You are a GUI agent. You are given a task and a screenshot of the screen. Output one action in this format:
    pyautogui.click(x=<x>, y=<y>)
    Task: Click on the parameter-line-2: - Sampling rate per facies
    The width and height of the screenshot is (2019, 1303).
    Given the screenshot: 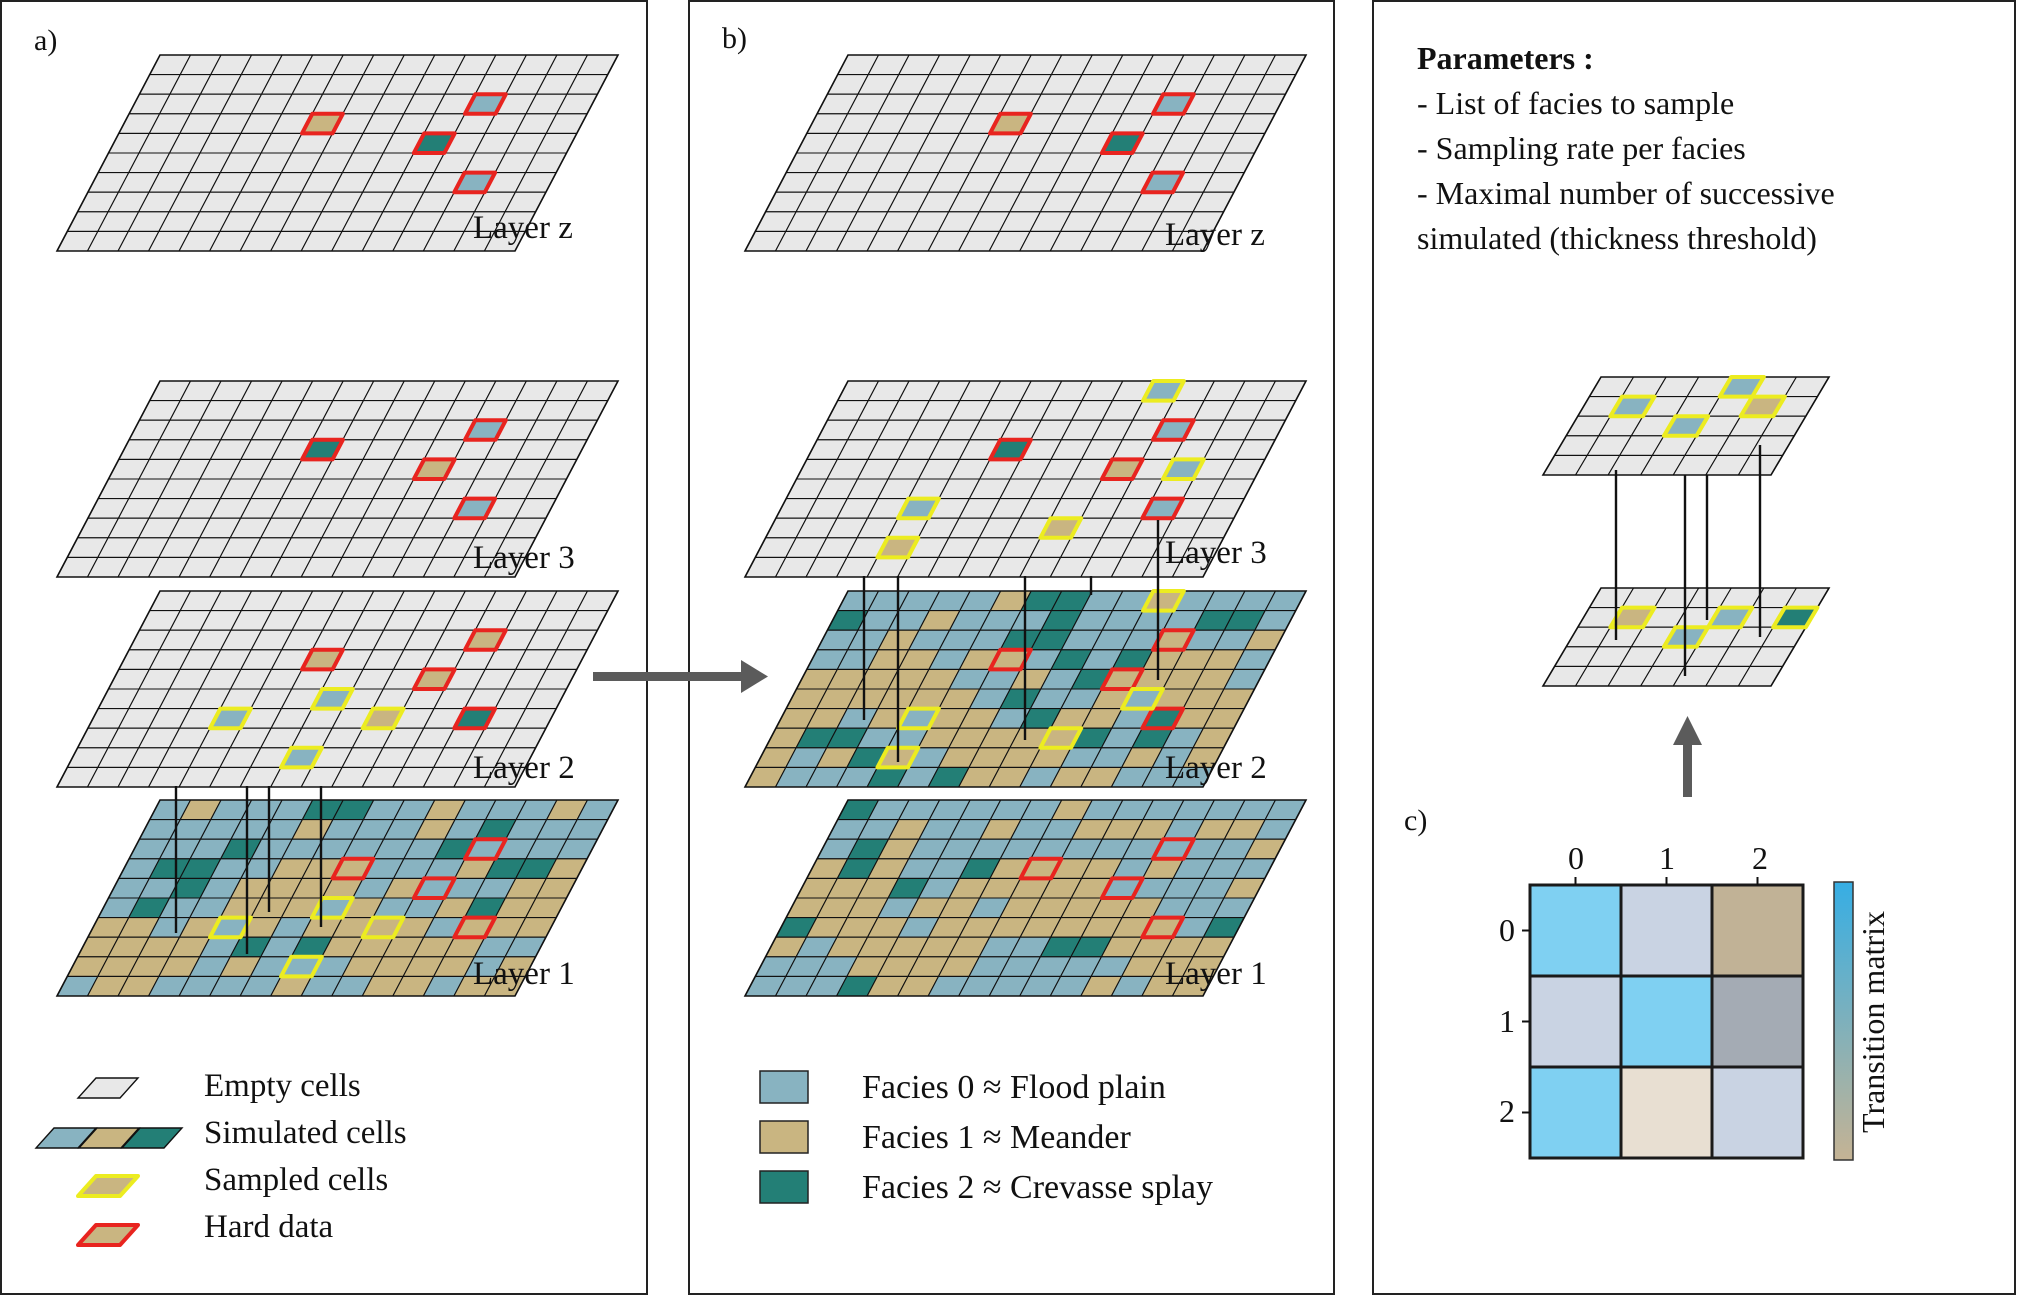 What is the action you would take?
    pyautogui.click(x=1581, y=148)
    